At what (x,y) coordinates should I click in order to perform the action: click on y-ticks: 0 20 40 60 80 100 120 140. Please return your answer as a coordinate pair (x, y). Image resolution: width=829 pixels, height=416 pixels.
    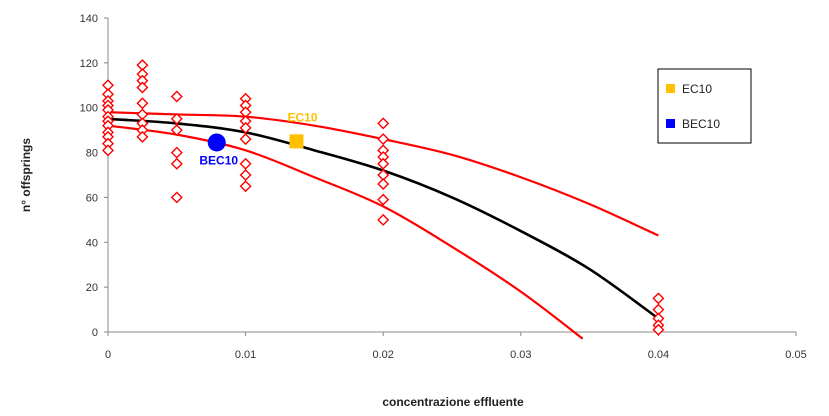
    Looking at the image, I should click on (94, 176).